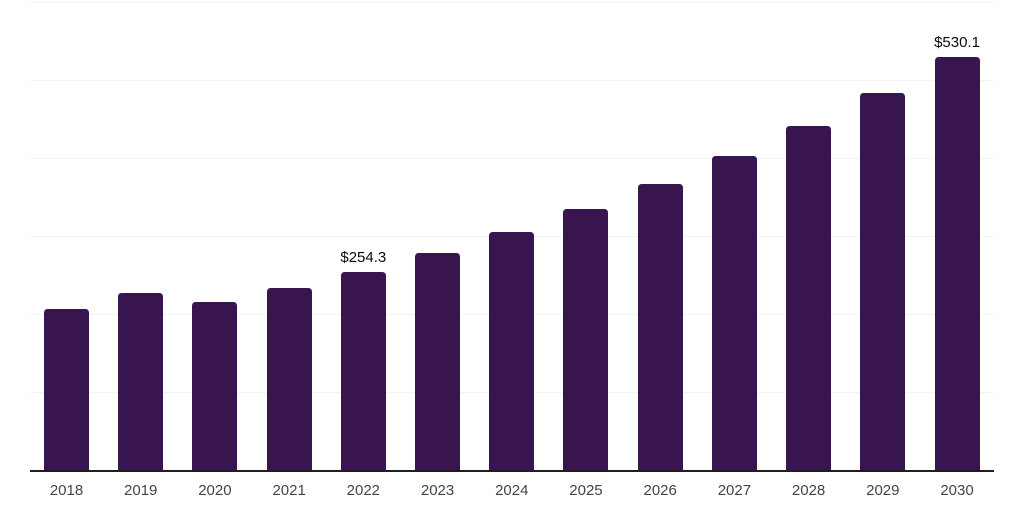 The image size is (1024, 512). I want to click on bar-2028, so click(809, 297).